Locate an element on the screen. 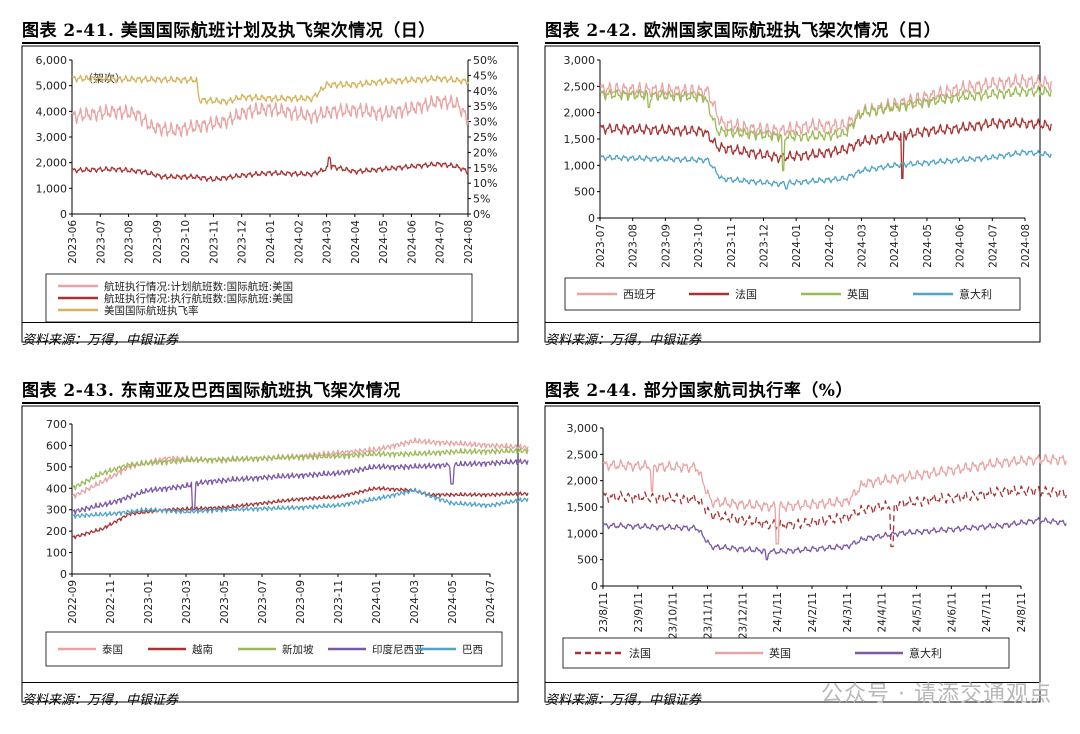 This screenshot has height=734, width=1080. x-tick-label: 2022-09 is located at coordinates (73, 602).